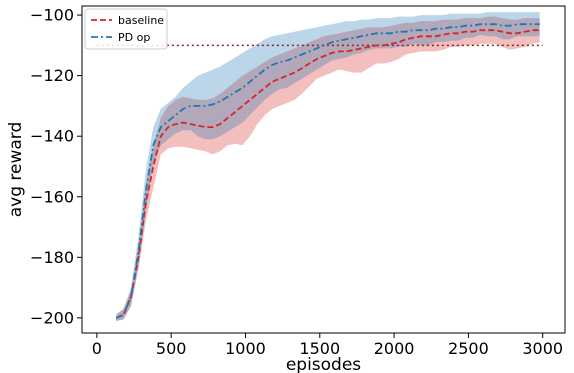 The width and height of the screenshot is (574, 373). What do you see at coordinates (52, 136) in the screenshot?
I see `y-tick-label: −140` at bounding box center [52, 136].